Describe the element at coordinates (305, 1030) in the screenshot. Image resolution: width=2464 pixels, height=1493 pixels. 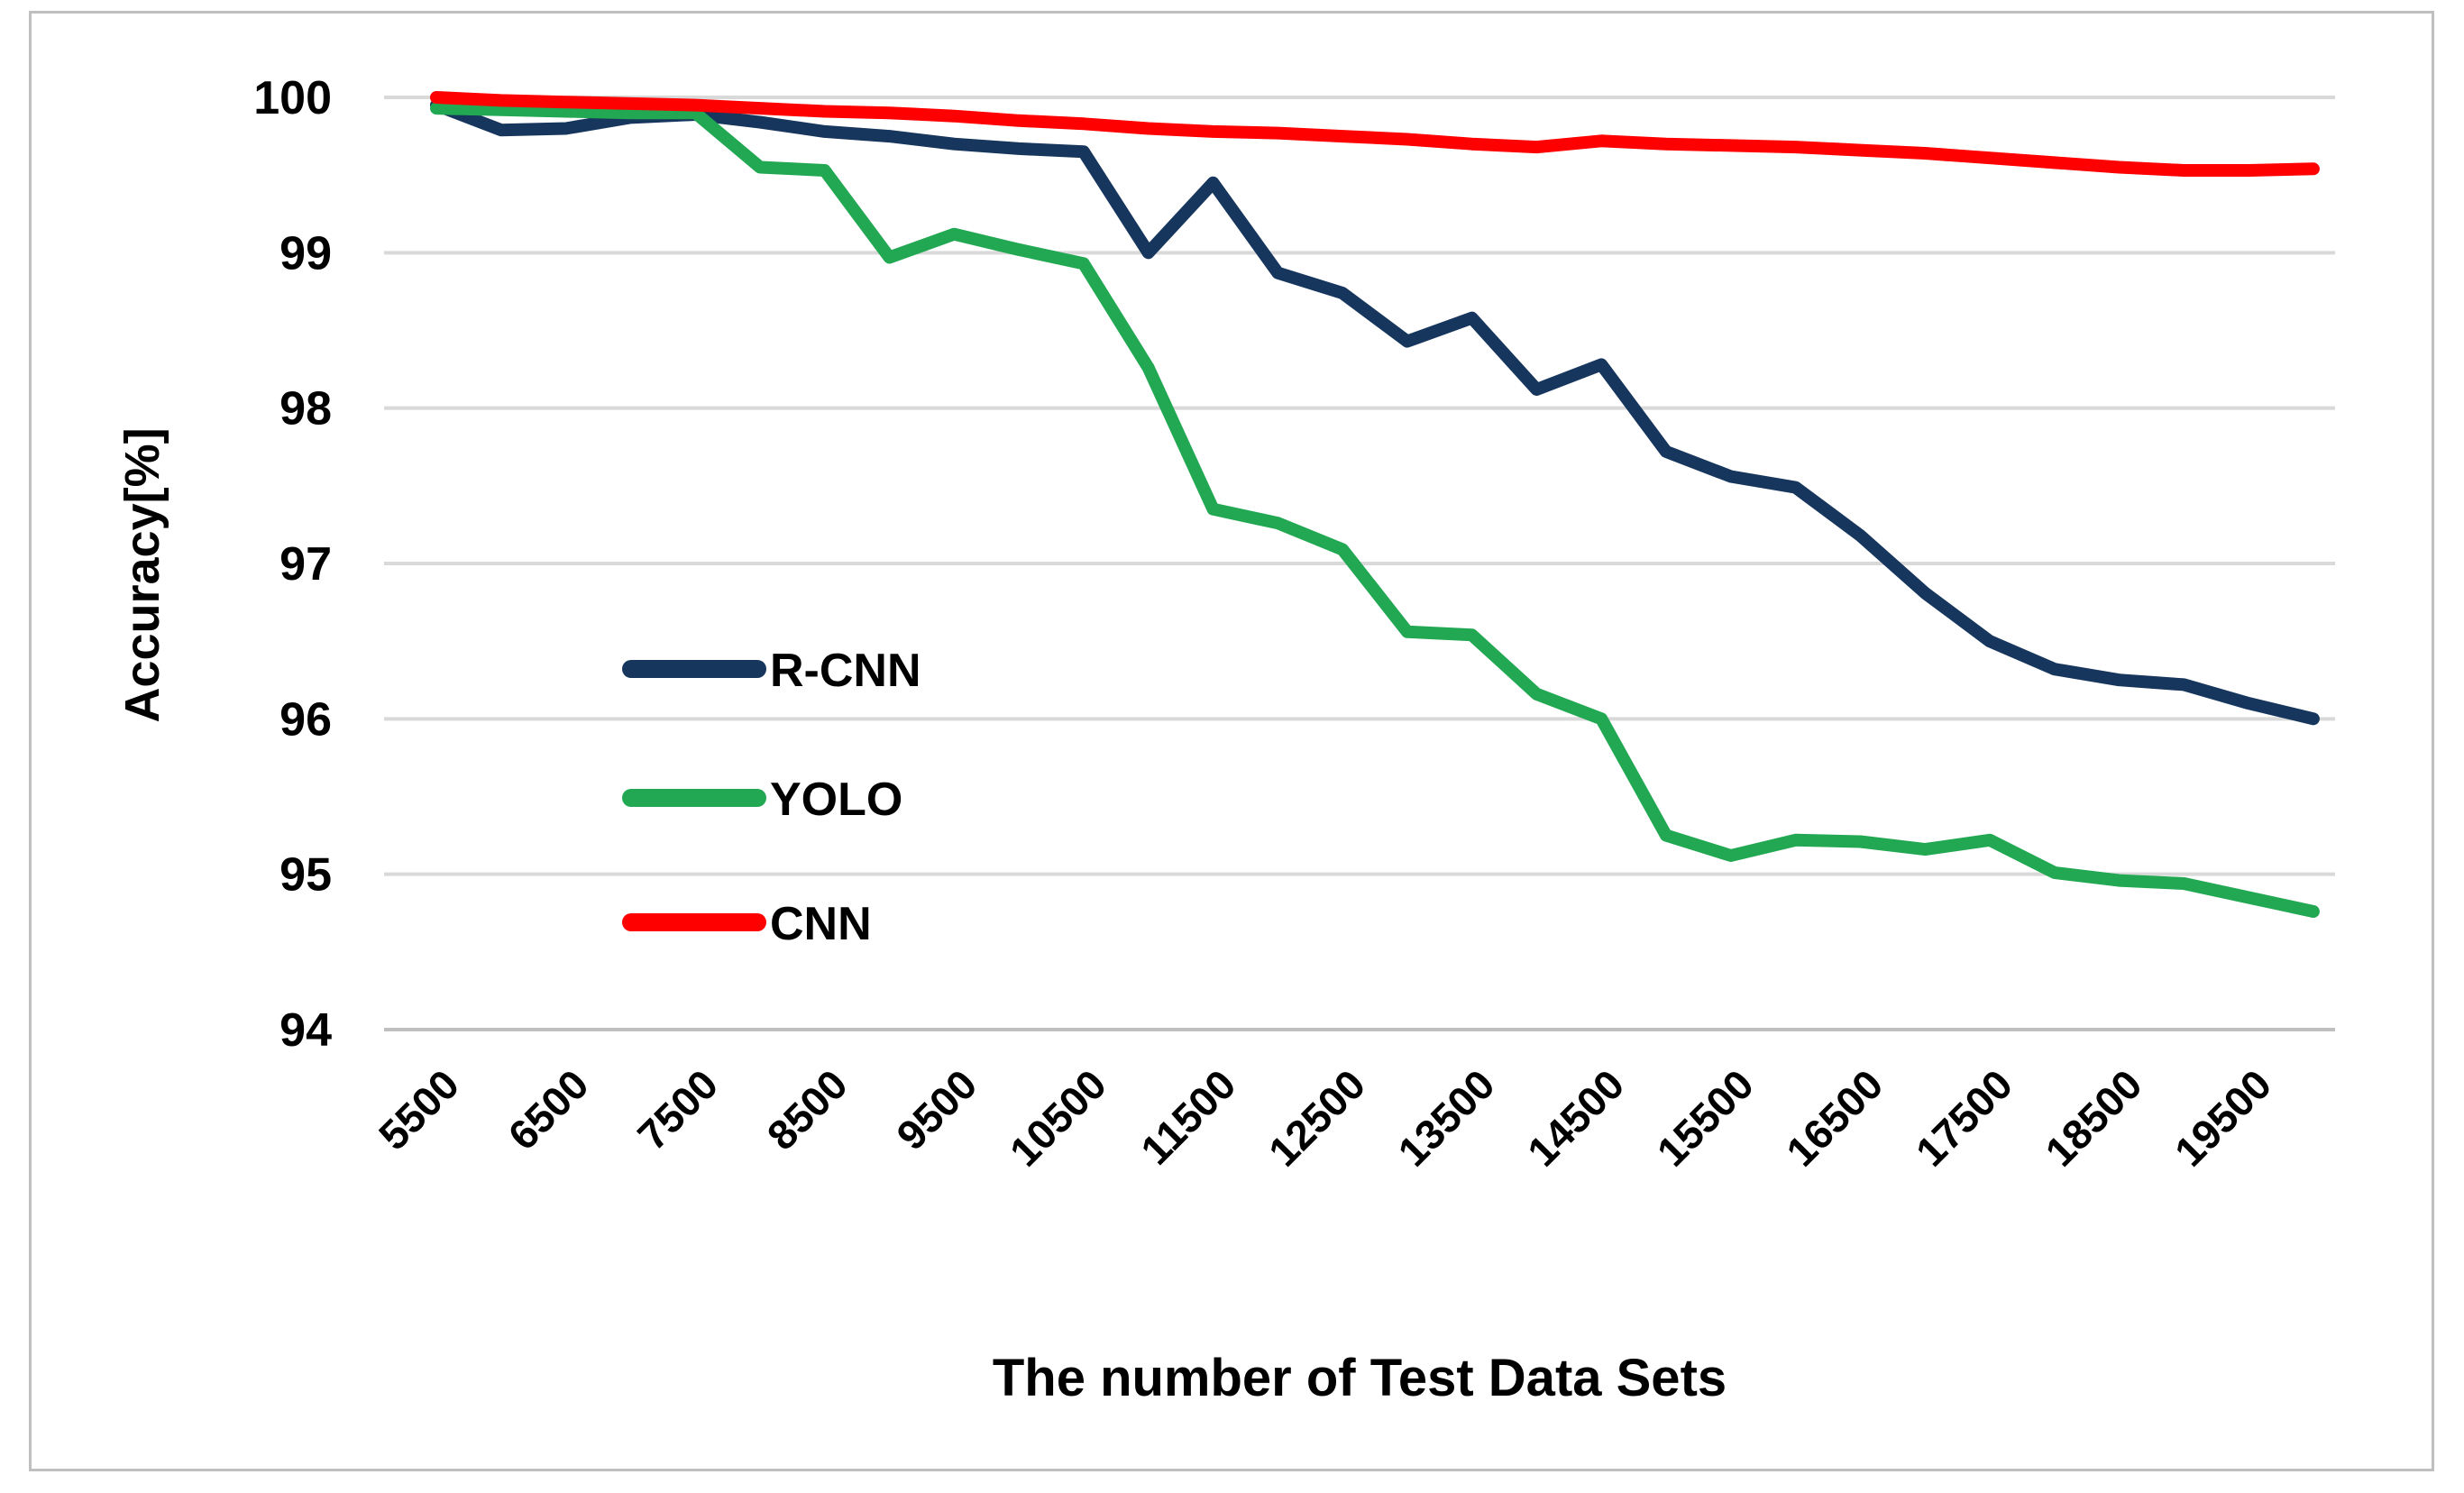
I see `y-tick-label: 94` at that location.